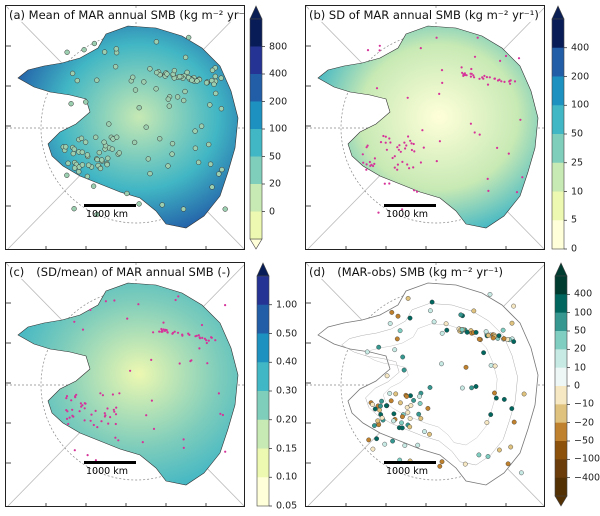 This screenshot has width=600, height=516. What do you see at coordinates (424, 15) in the screenshot?
I see `panel-title: (b) SD of MAR annual SMB (kg m⁻² yr⁻¹)` at bounding box center [424, 15].